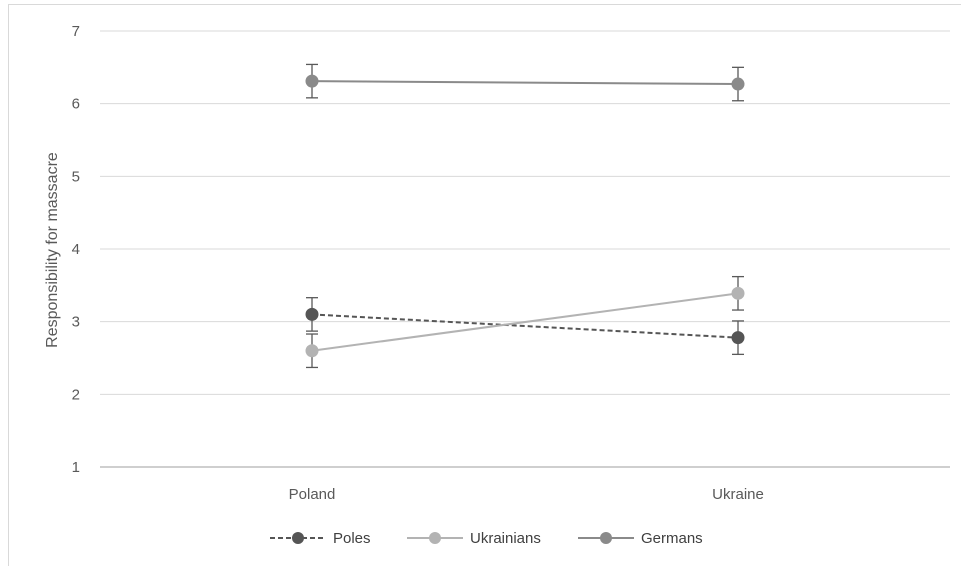 The width and height of the screenshot is (961, 566). I want to click on y-tick-label: 4, so click(76, 249).